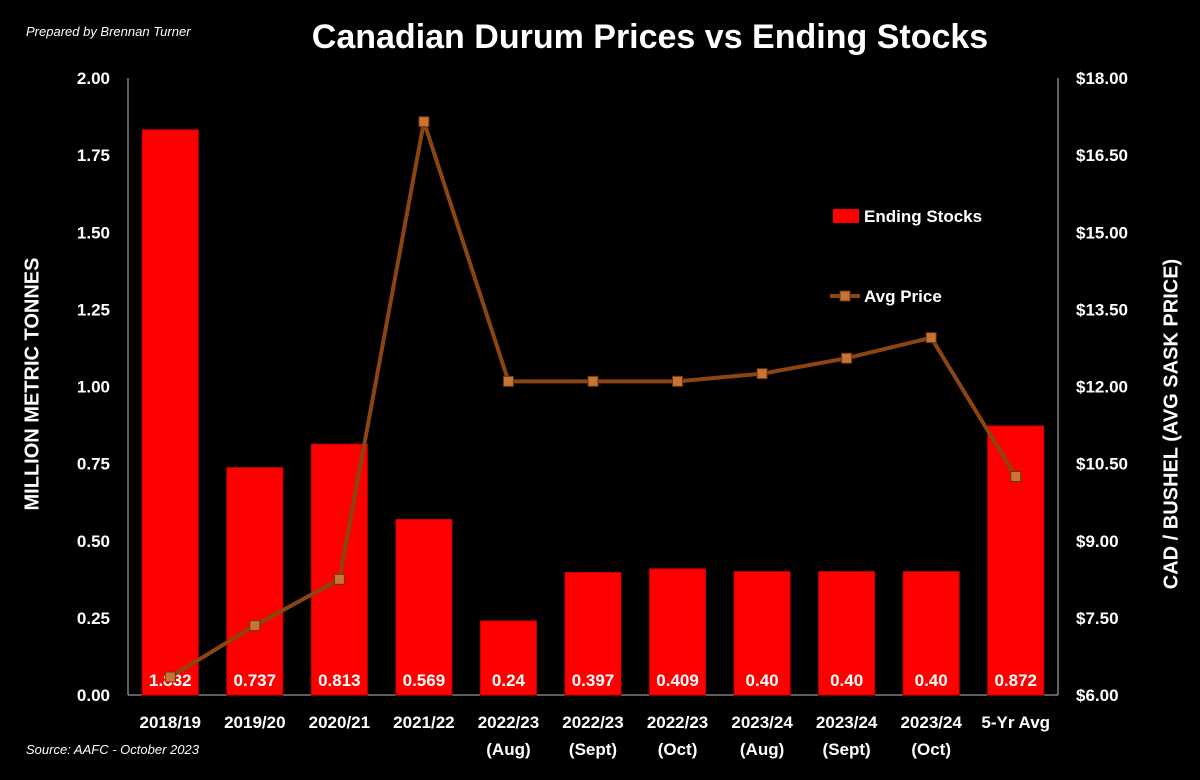 The image size is (1200, 780). What do you see at coordinates (112, 749) in the screenshot?
I see `source-note: Source: AAFC - October 2023` at bounding box center [112, 749].